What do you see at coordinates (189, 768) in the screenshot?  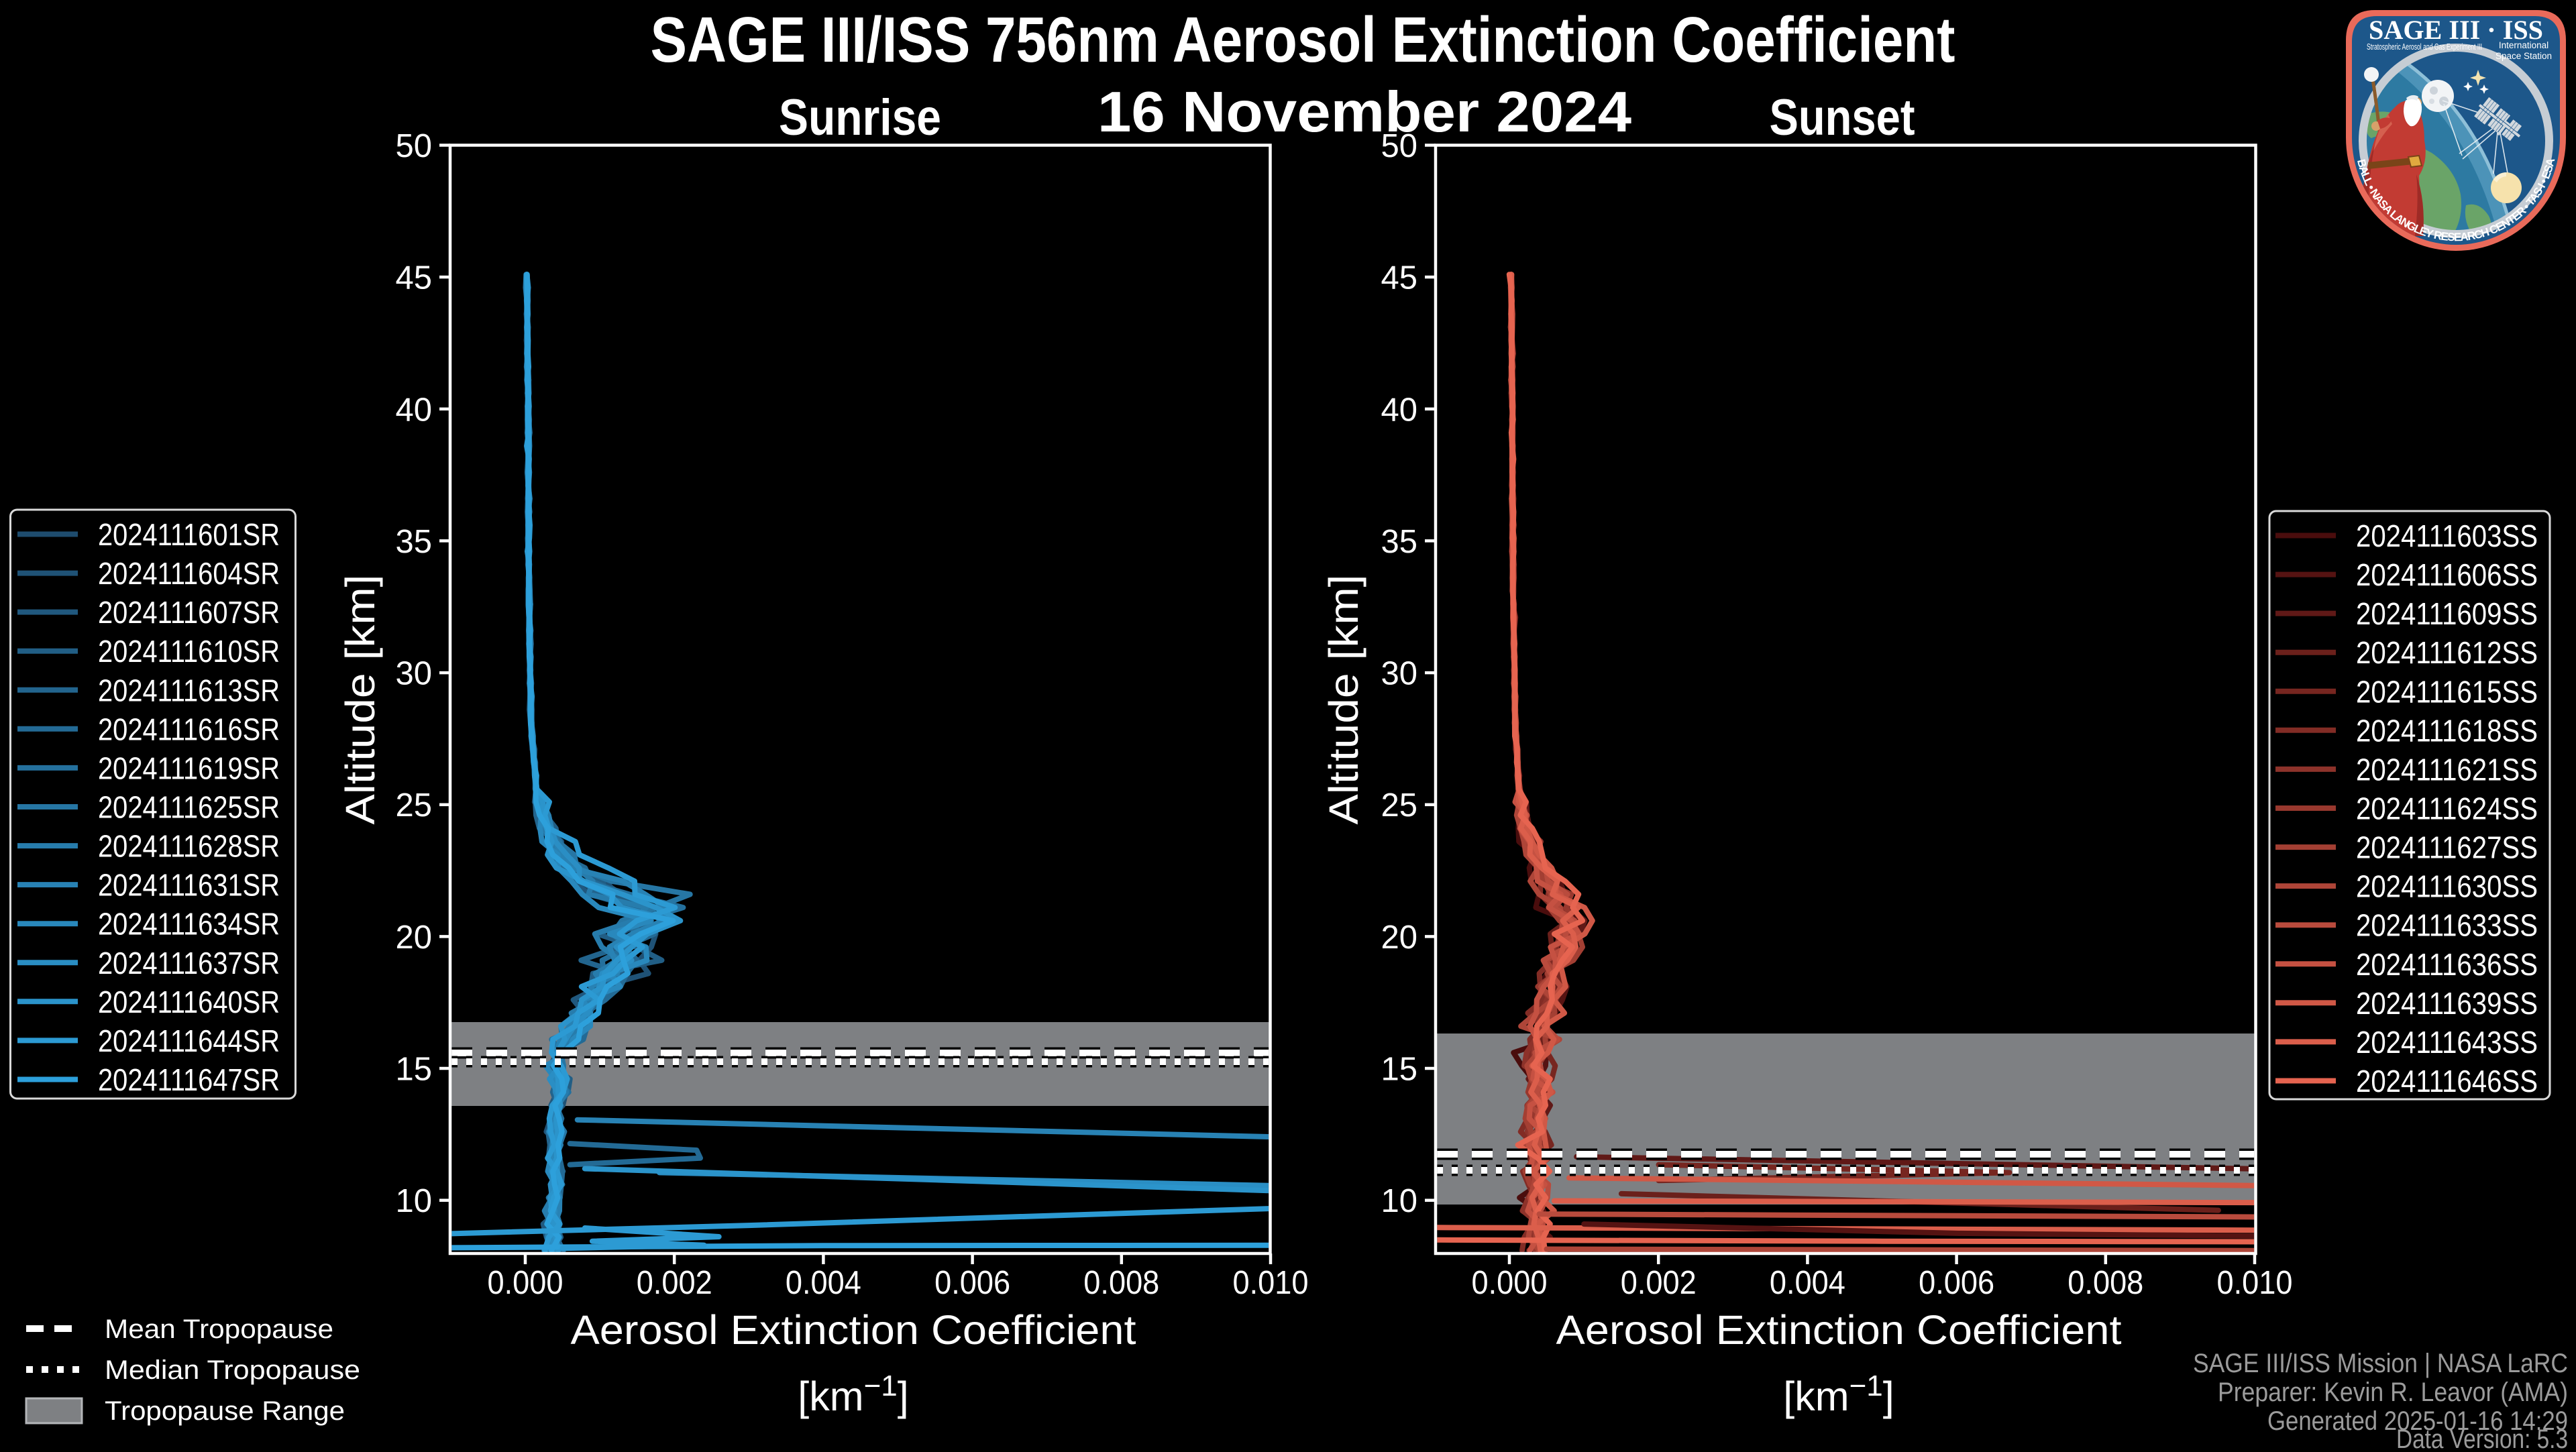 I see `svg-text: 2024111619SR` at bounding box center [189, 768].